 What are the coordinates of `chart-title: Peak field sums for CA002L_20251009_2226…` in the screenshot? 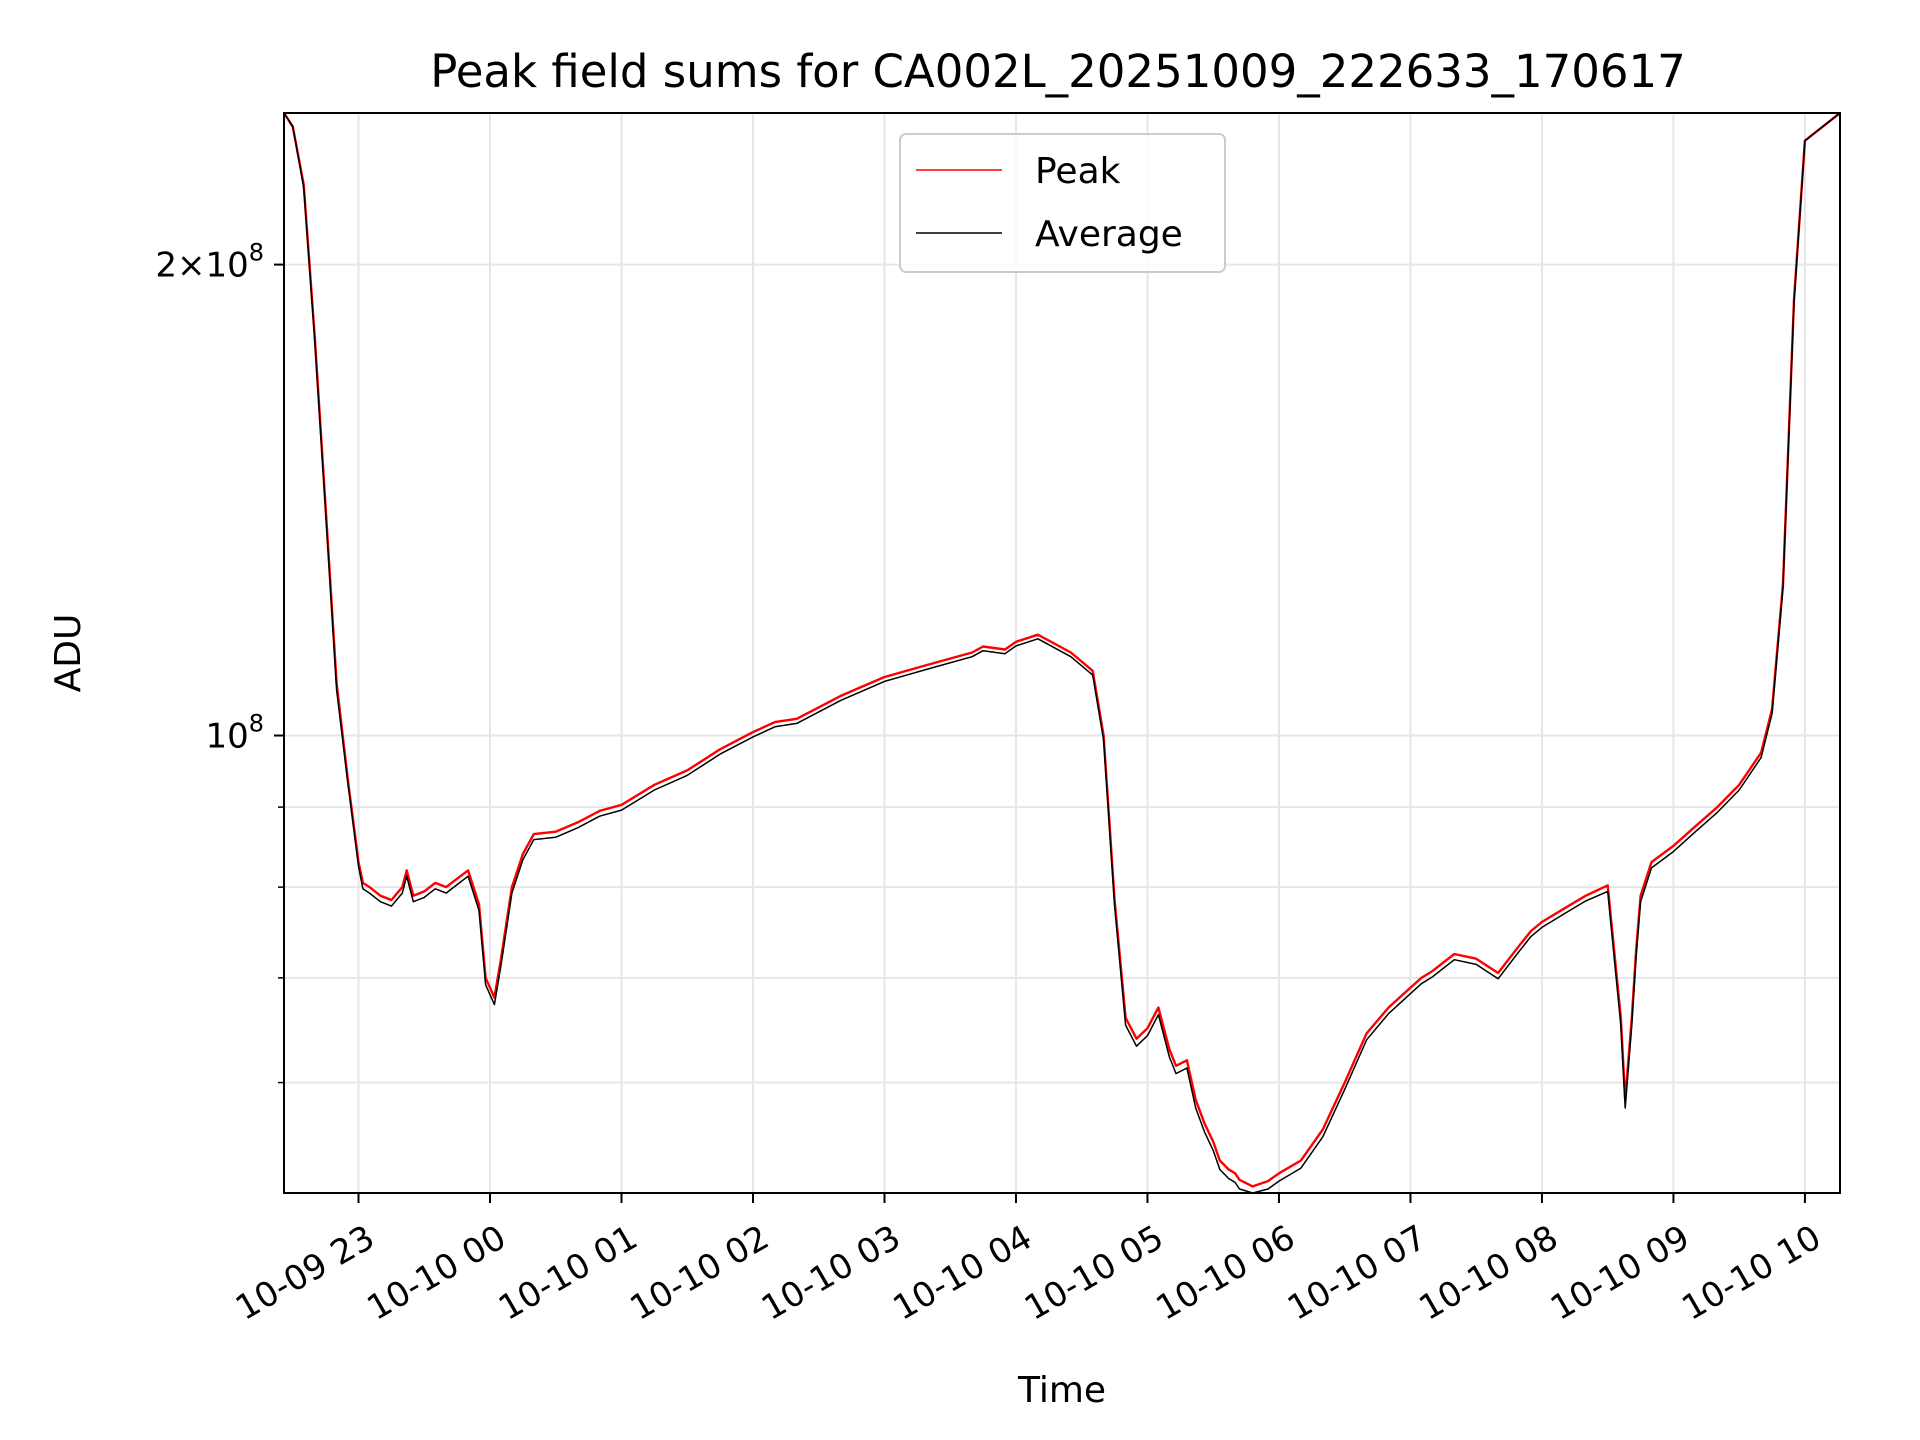 It's located at (1058, 71).